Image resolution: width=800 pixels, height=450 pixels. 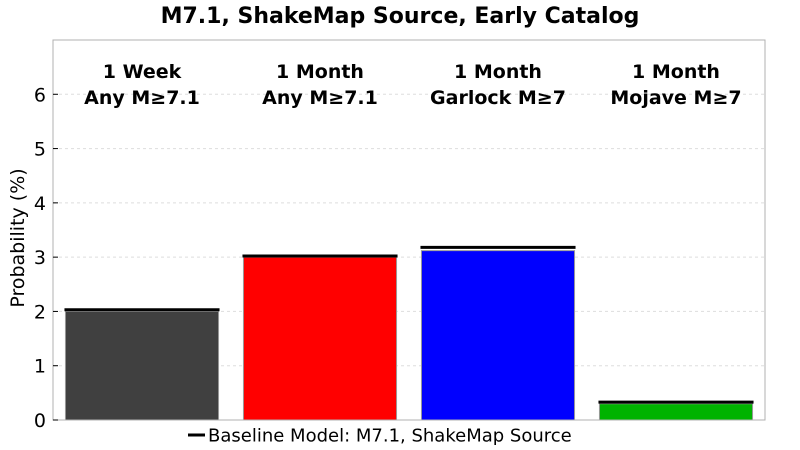 I want to click on y-tick-label: 5, so click(x=40, y=150).